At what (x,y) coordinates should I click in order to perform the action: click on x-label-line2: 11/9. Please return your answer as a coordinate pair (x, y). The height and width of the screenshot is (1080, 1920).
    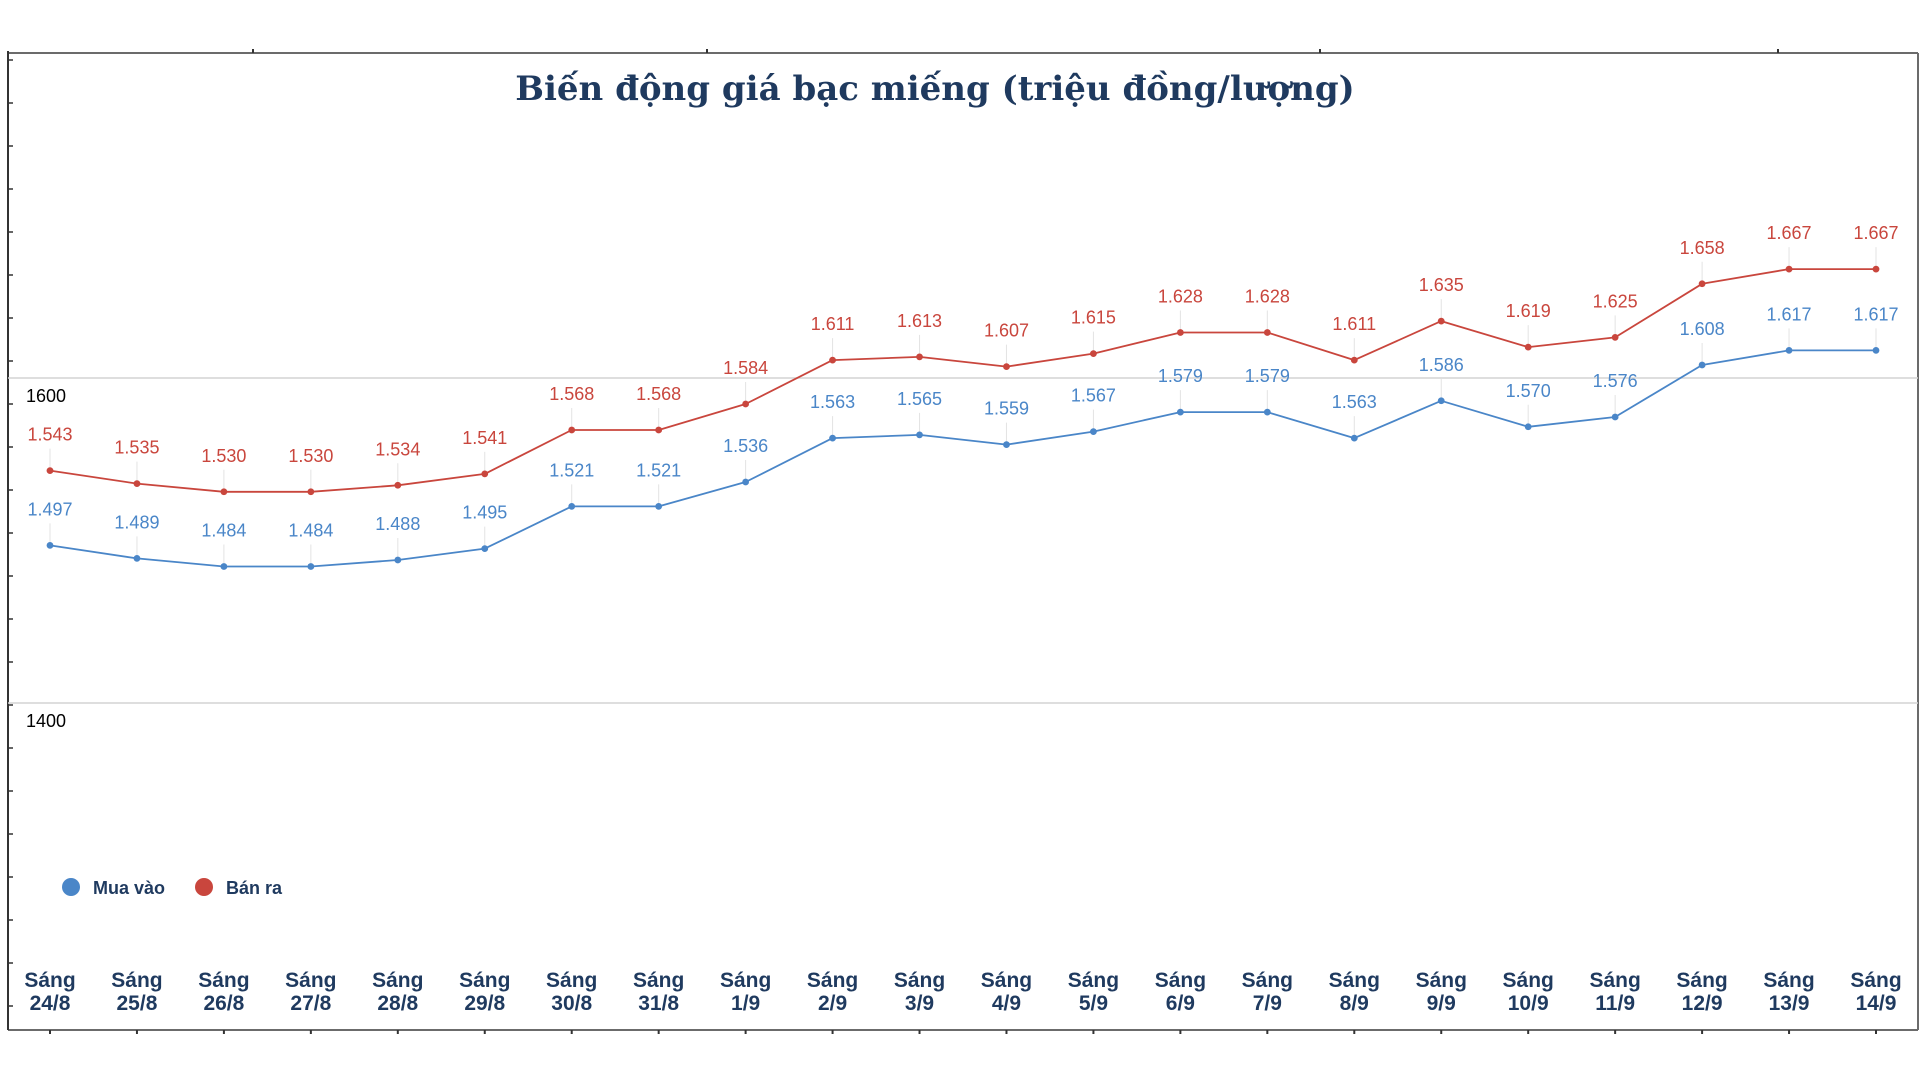
    Looking at the image, I should click on (1615, 1003).